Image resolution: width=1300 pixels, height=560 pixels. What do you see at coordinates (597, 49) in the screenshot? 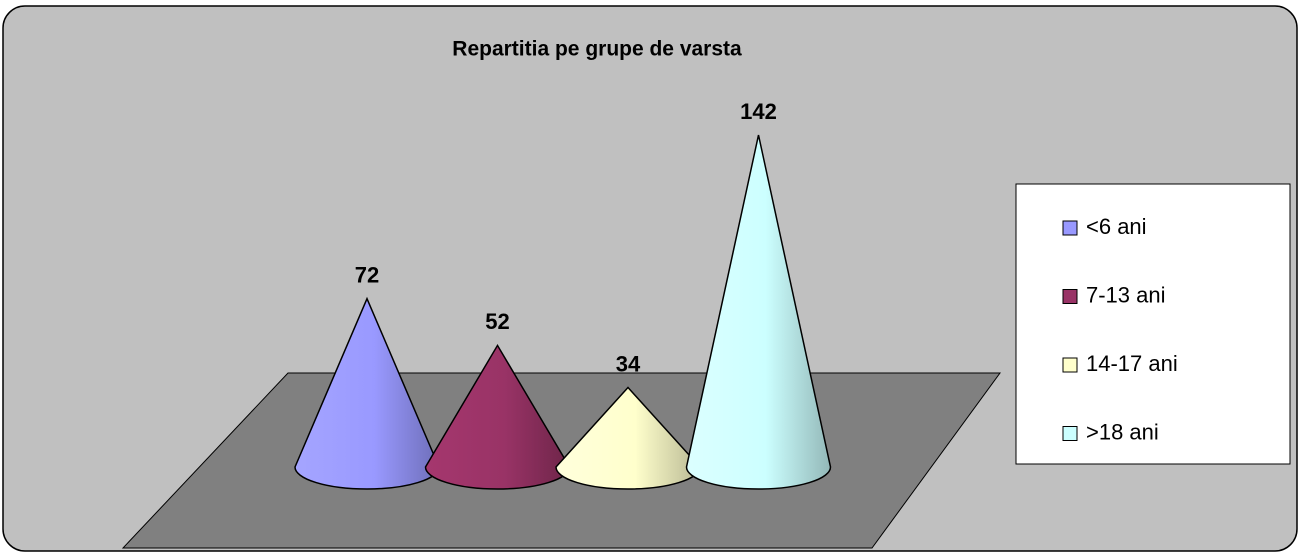
I see `chart-title: Repartitia pe grupe de varsta` at bounding box center [597, 49].